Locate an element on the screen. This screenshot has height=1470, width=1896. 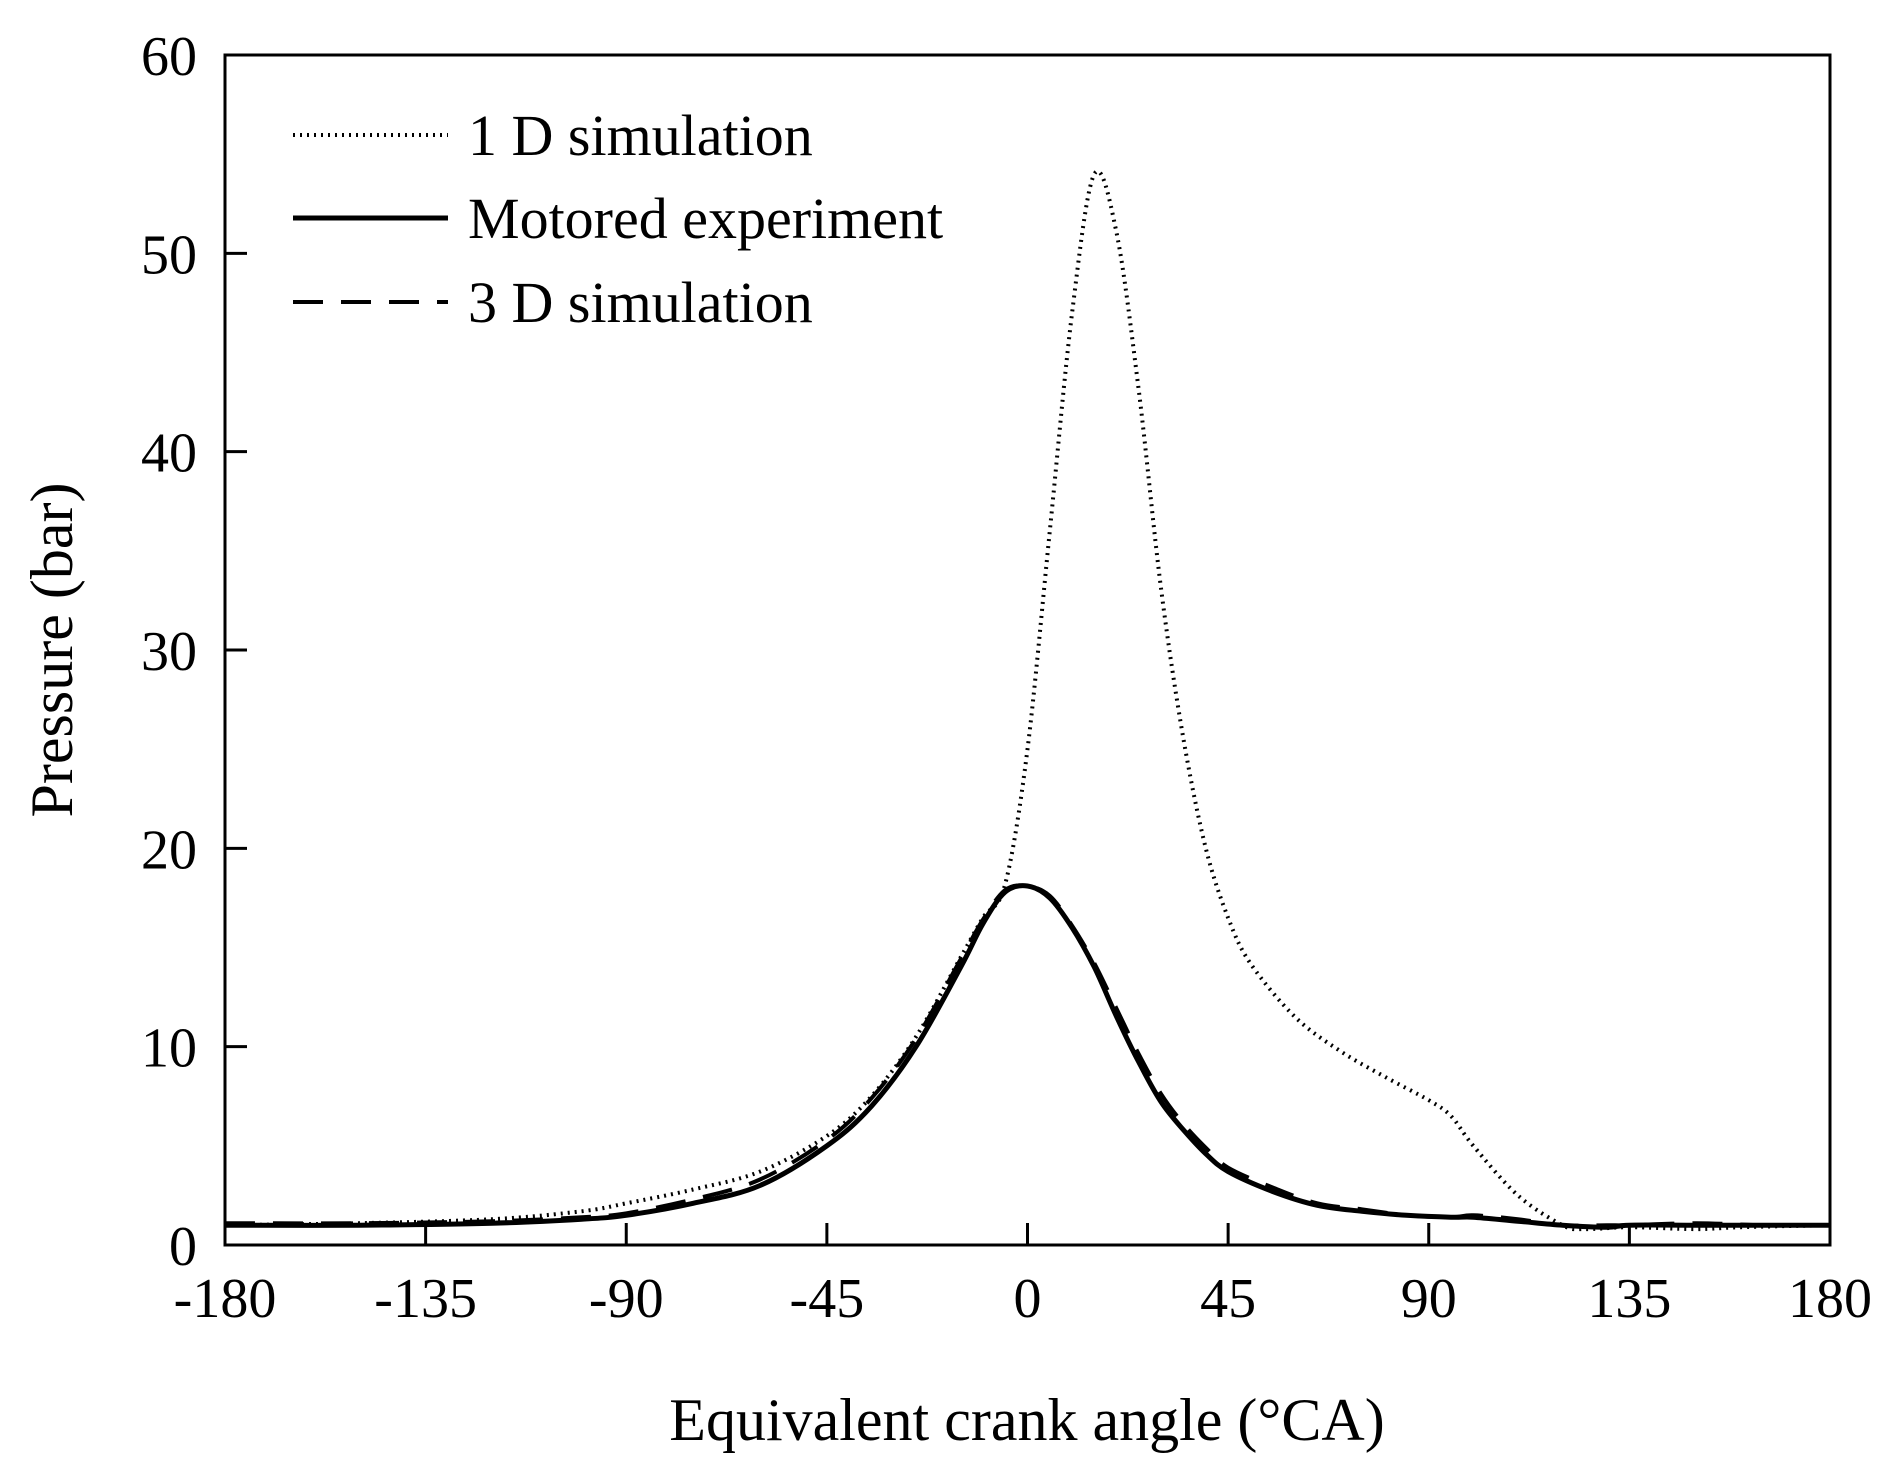
y-axis-ticks: 0 10 20 30 40 50 60 is located at coordinates (194, 652).